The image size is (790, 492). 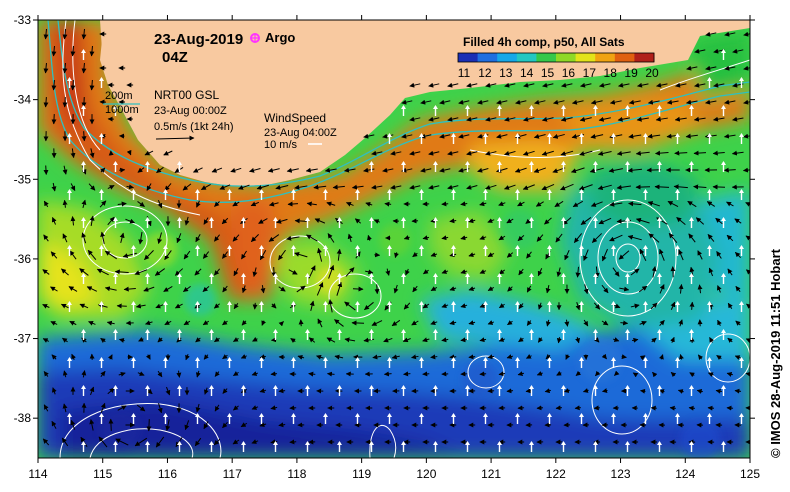 I want to click on y-tick-label: -36, so click(x=23, y=259).